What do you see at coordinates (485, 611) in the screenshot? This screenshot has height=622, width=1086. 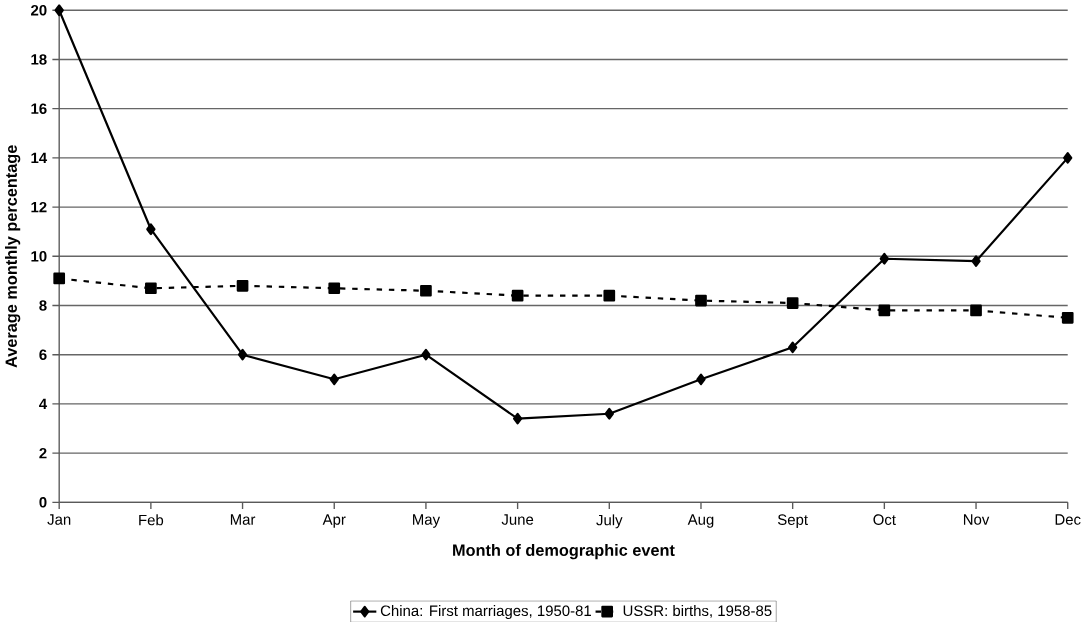 I see `legend-label: China: First marriages, 1950-81` at bounding box center [485, 611].